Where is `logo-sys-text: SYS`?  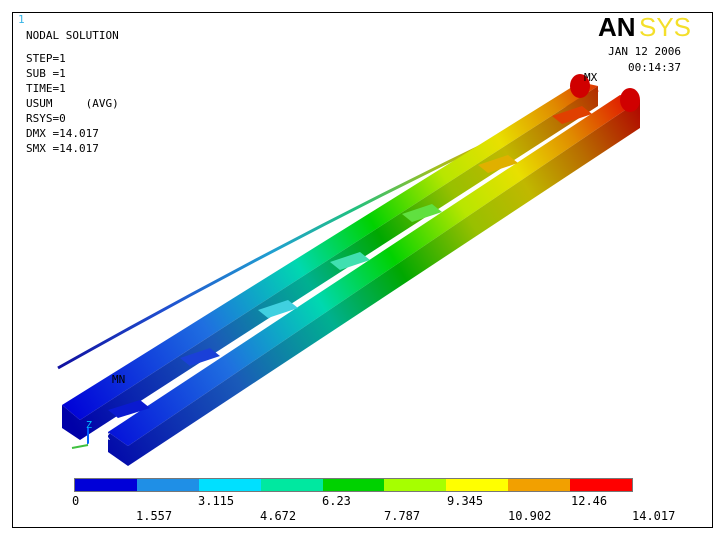 logo-sys-text: SYS is located at coordinates (665, 27).